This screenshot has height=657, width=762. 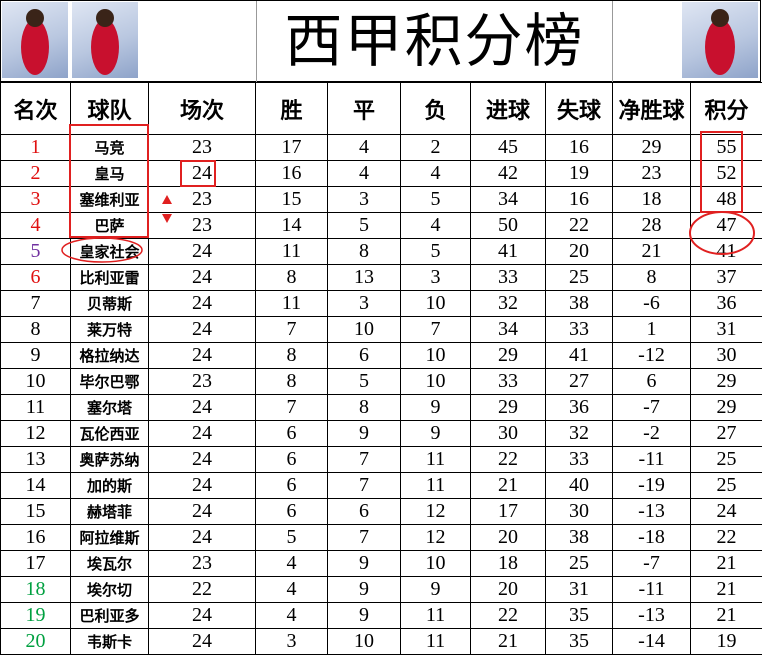 What do you see at coordinates (109, 589) in the screenshot?
I see `team-name: 埃尔切` at bounding box center [109, 589].